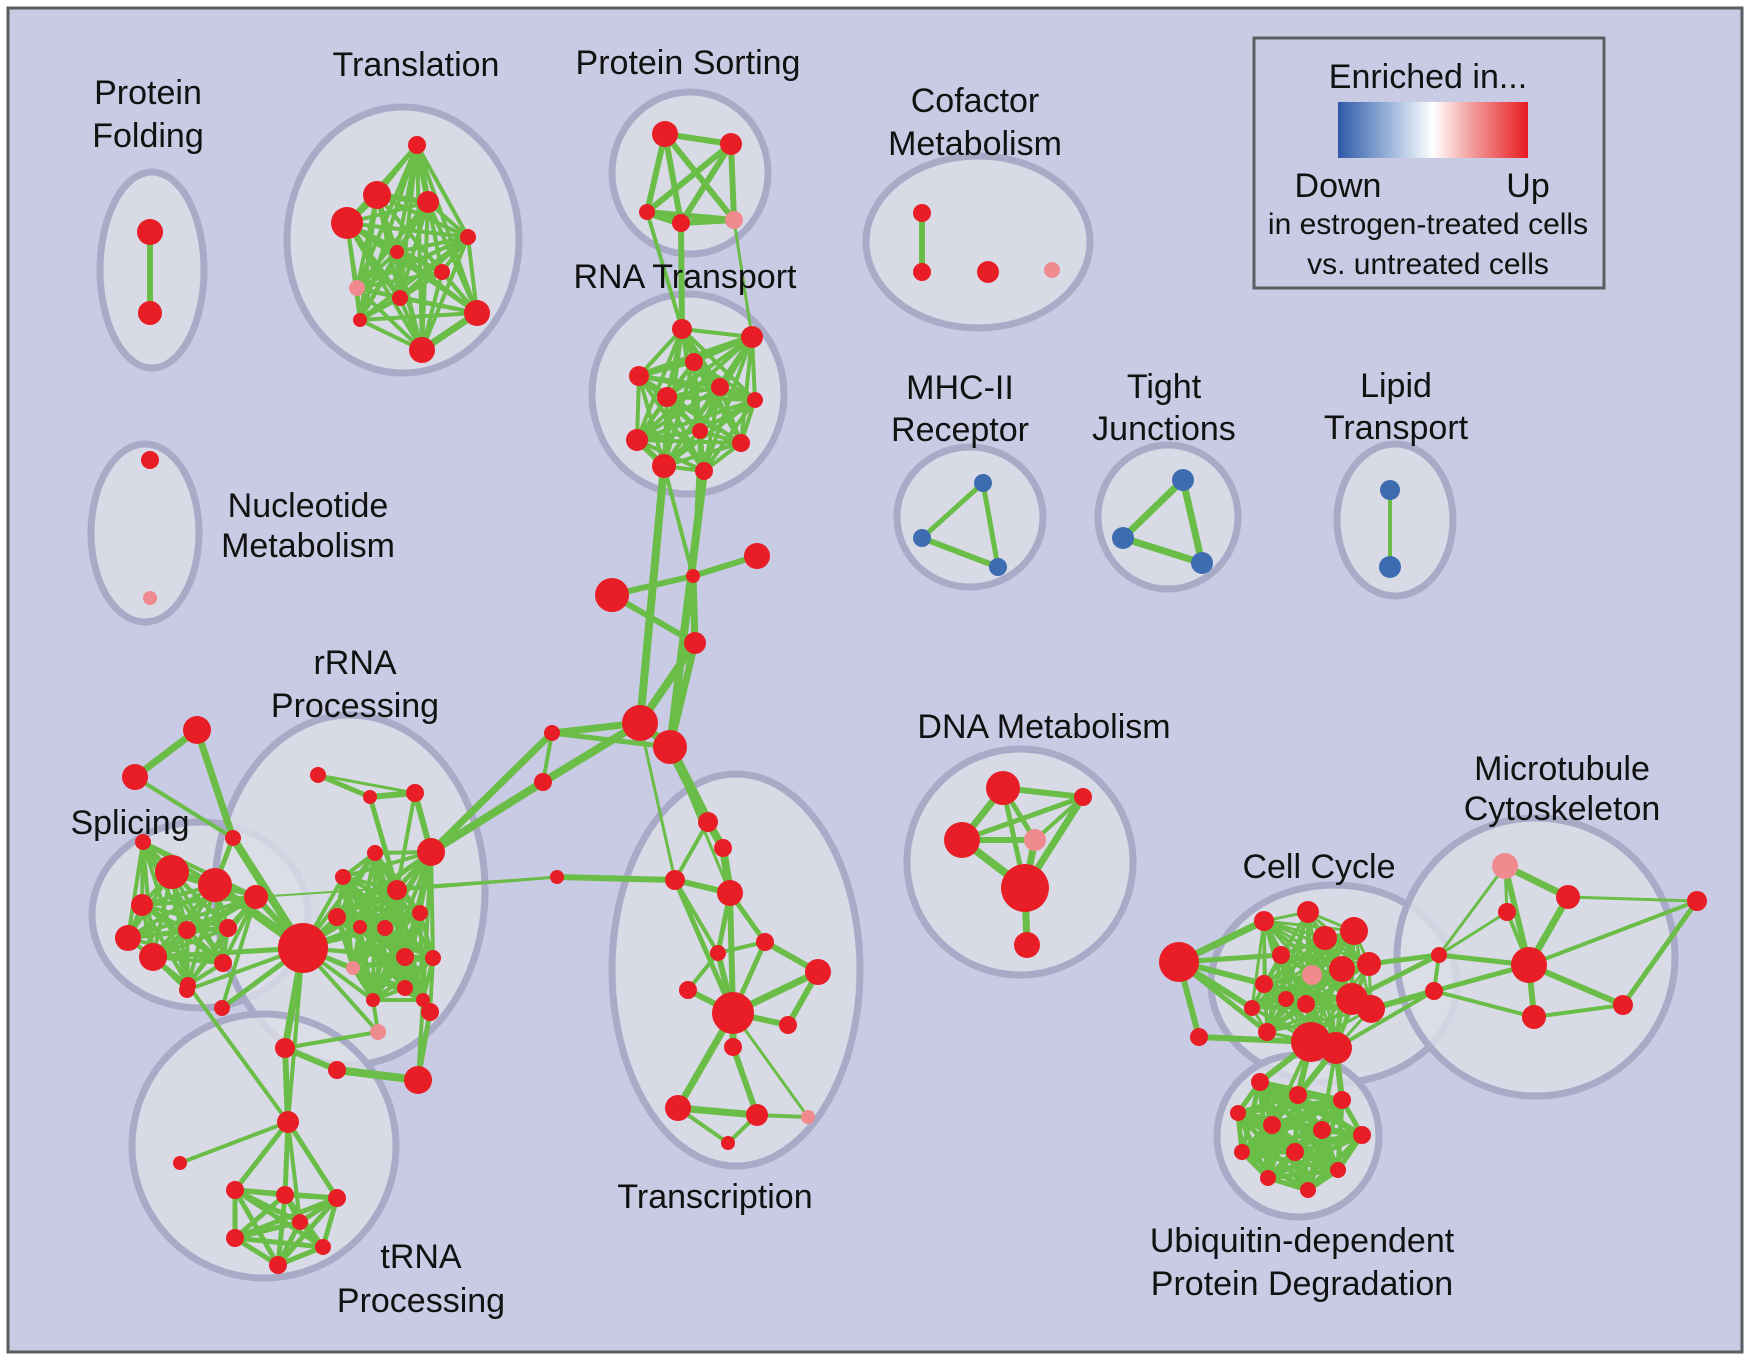 This screenshot has width=1750, height=1360. Describe the element at coordinates (678, 1108) in the screenshot. I see `node-tr12` at that location.